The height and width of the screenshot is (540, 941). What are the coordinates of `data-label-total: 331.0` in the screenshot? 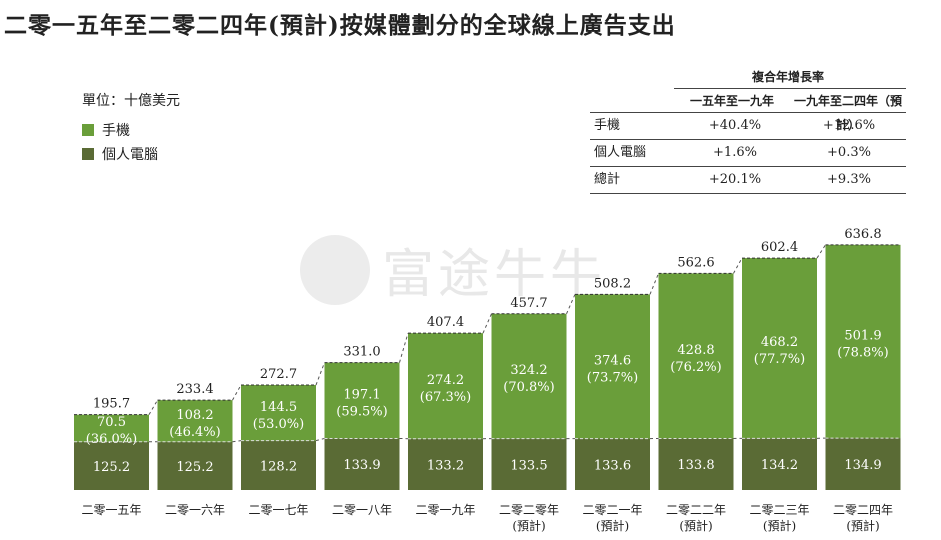 It's located at (361, 352).